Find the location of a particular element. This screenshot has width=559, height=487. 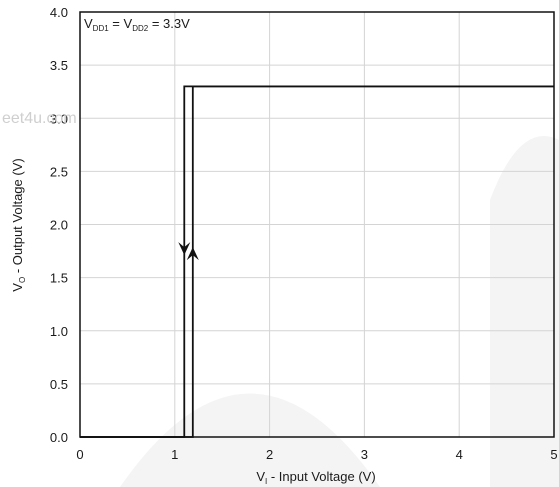

y-tick-label: 2.0 is located at coordinates (59, 225).